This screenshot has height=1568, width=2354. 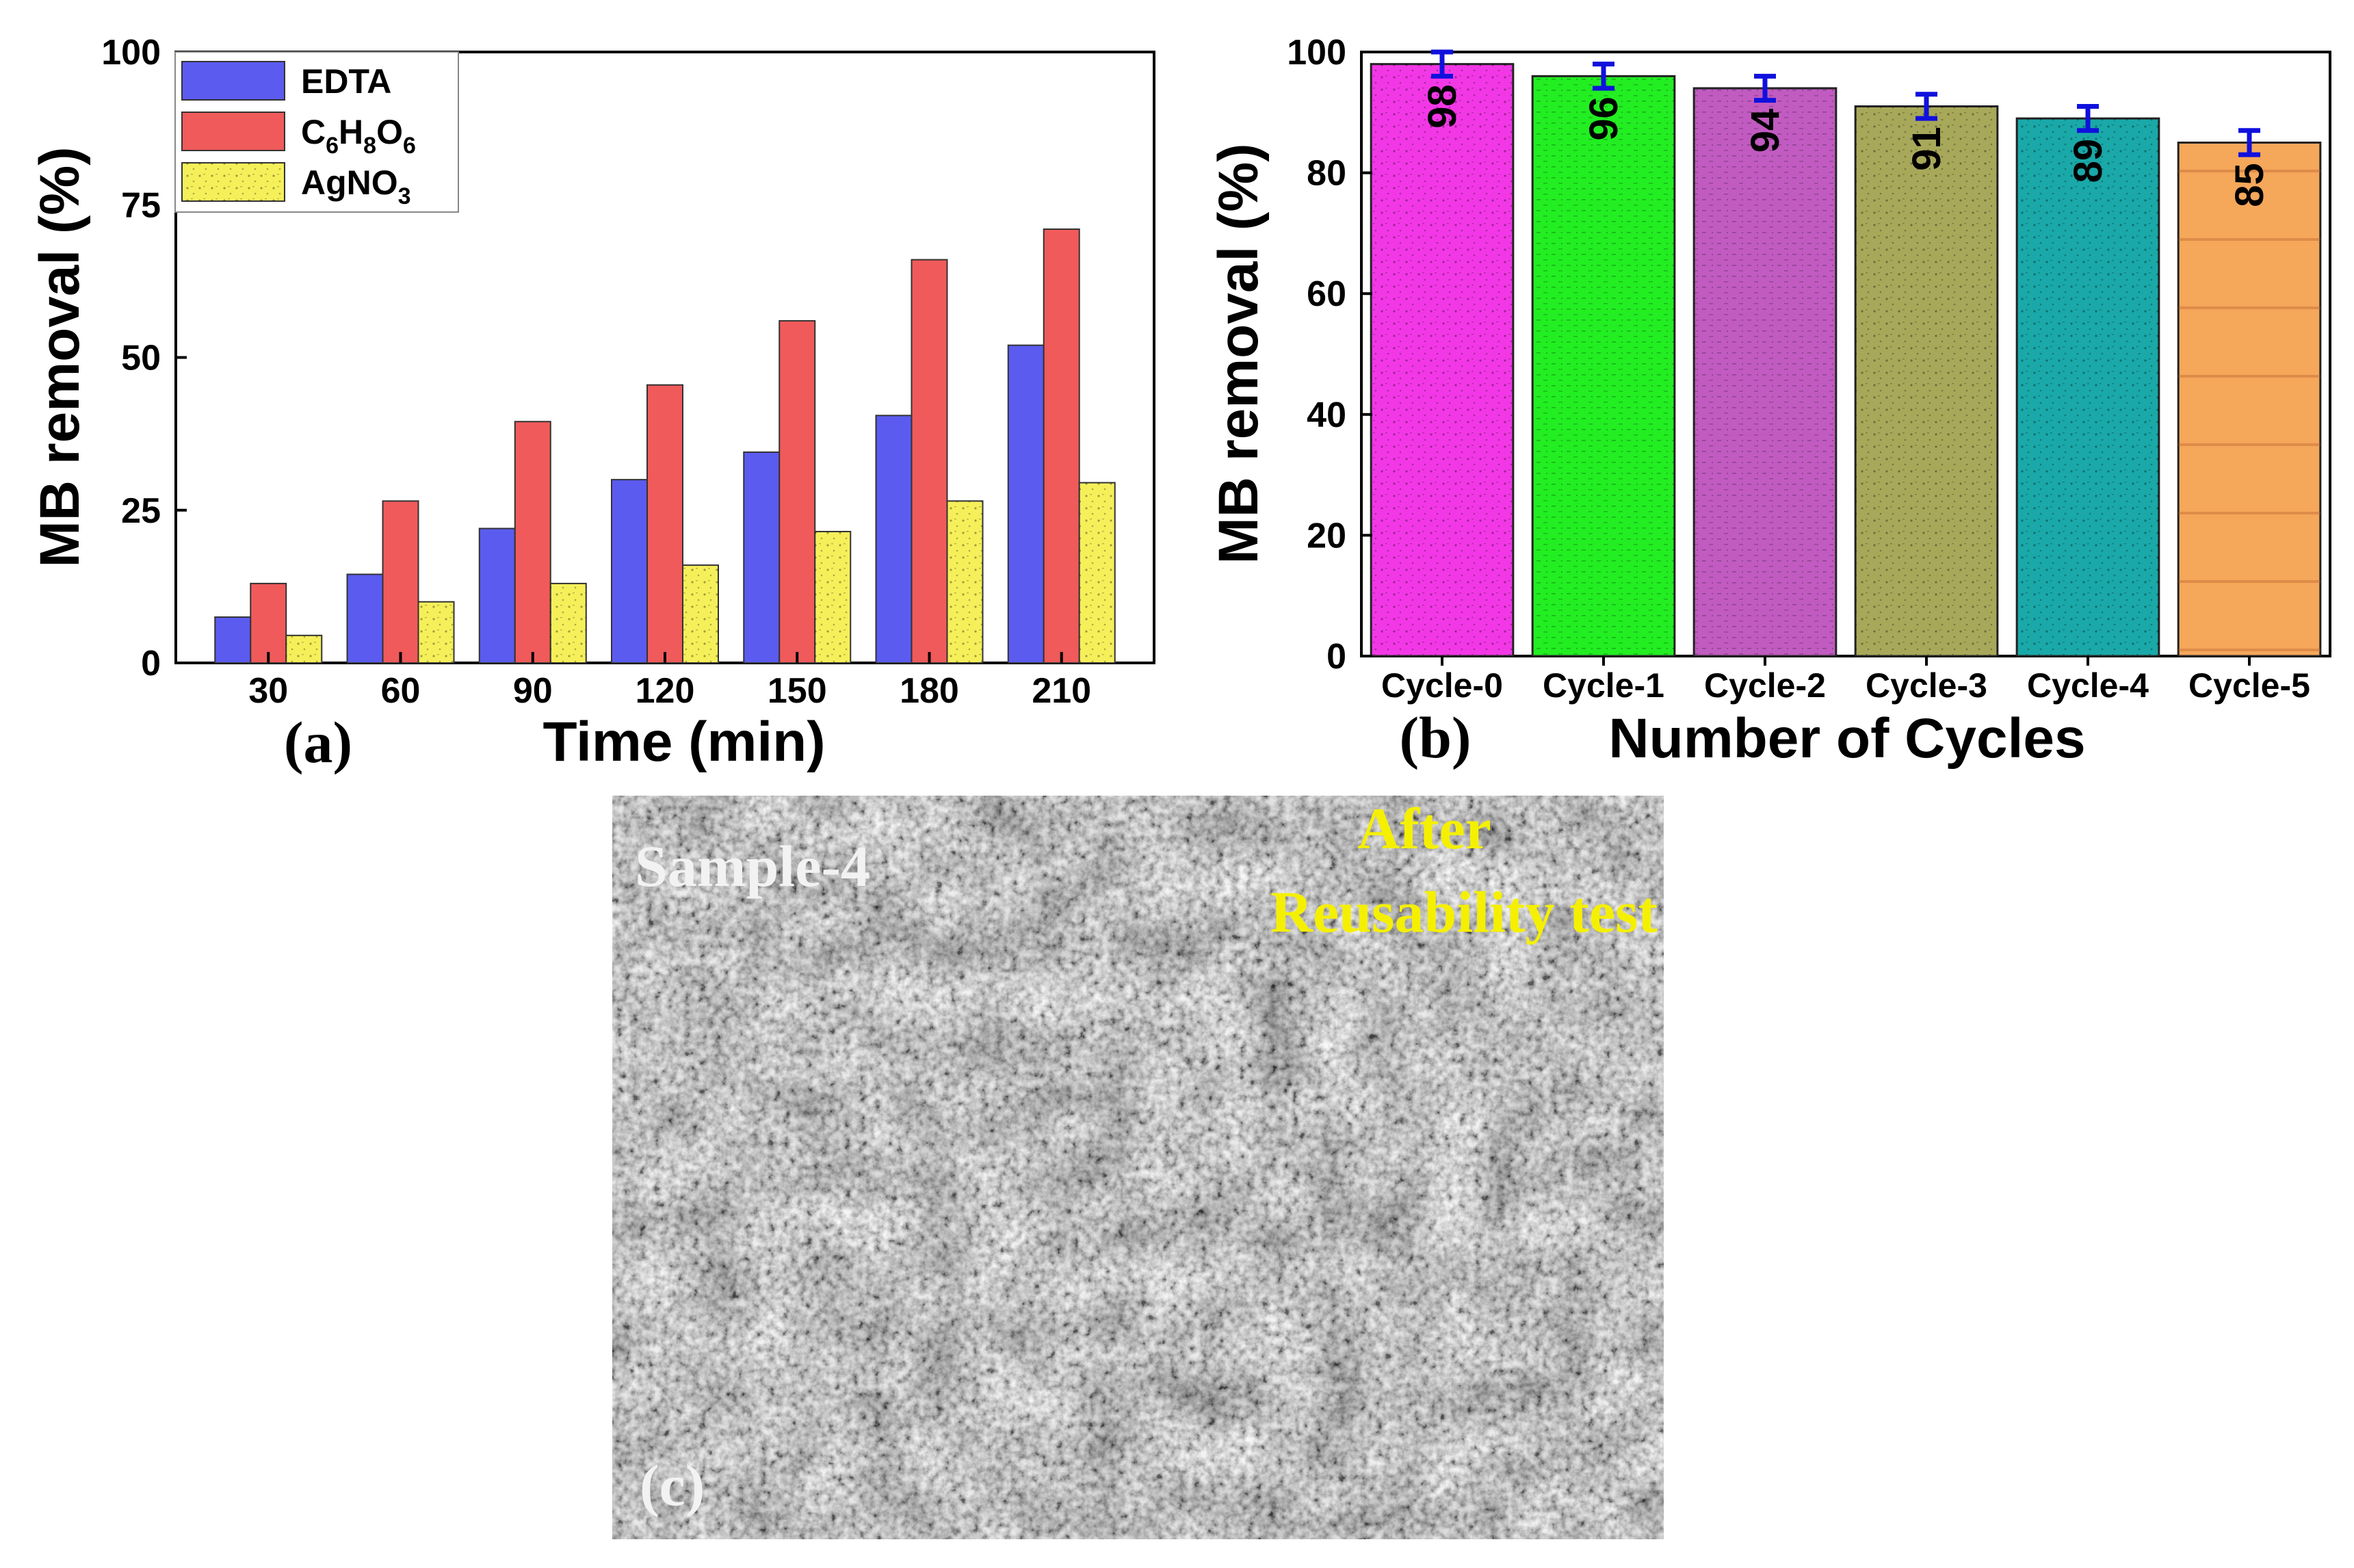 What do you see at coordinates (233, 131) in the screenshot?
I see `legend-swatch-c6h8o6` at bounding box center [233, 131].